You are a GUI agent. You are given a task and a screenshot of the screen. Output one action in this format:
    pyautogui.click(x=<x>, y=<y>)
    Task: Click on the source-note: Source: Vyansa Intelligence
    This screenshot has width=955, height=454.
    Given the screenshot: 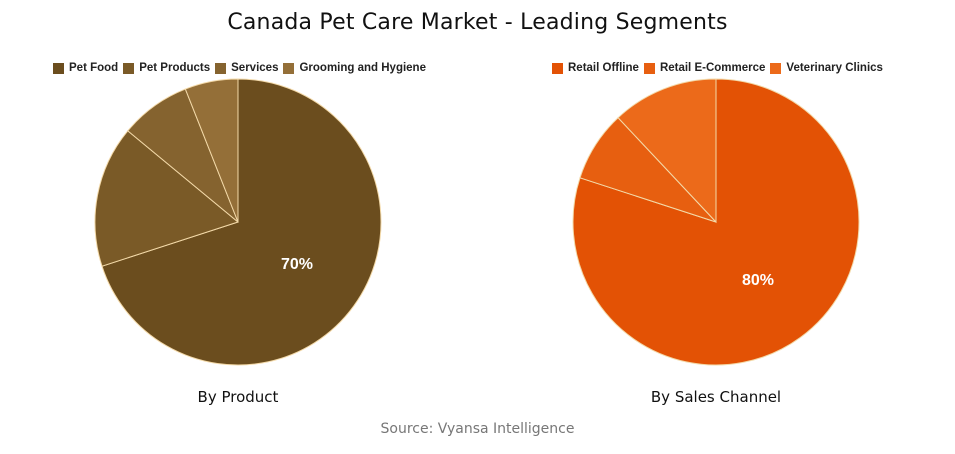 What is the action you would take?
    pyautogui.click(x=477, y=429)
    